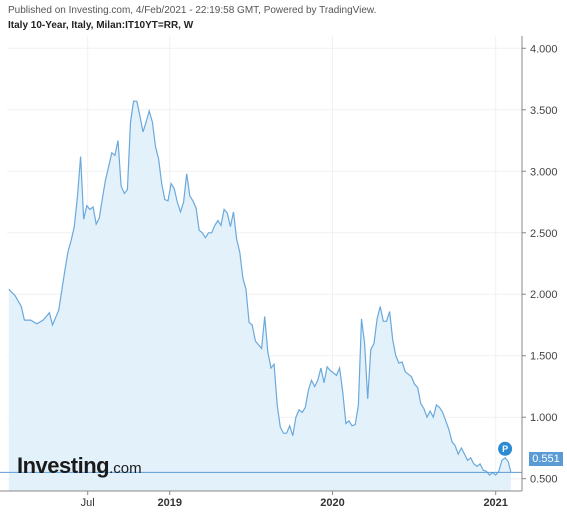 This screenshot has height=512, width=567. What do you see at coordinates (544, 418) in the screenshot?
I see `y-tick-label: 1.000` at bounding box center [544, 418].